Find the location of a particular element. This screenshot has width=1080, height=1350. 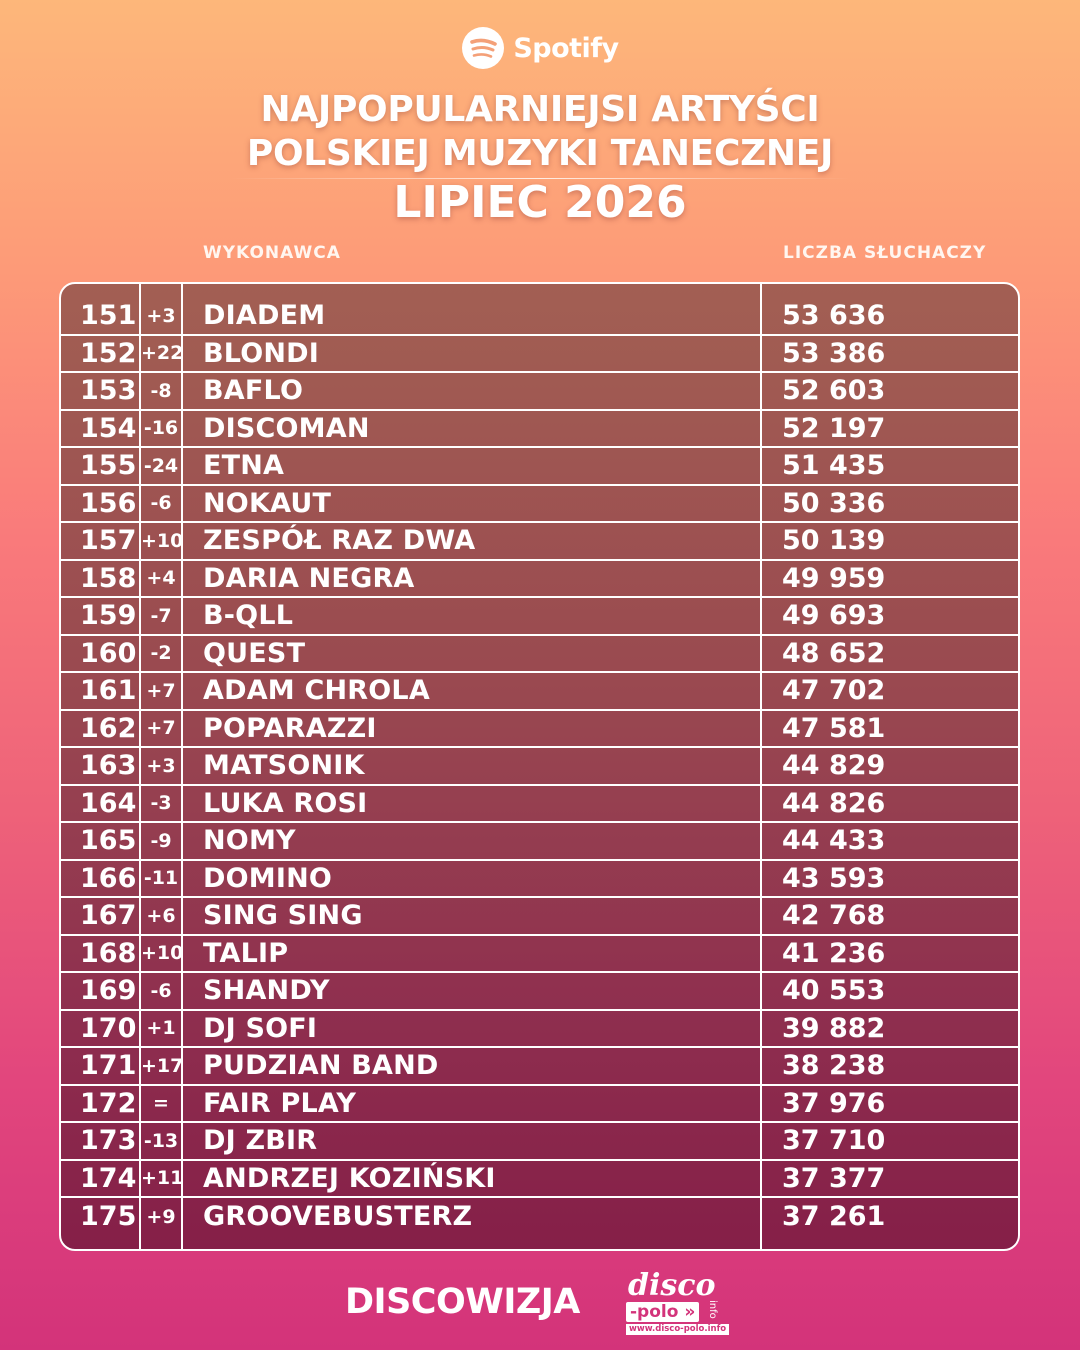

change-cell: -16 is located at coordinates (161, 428).